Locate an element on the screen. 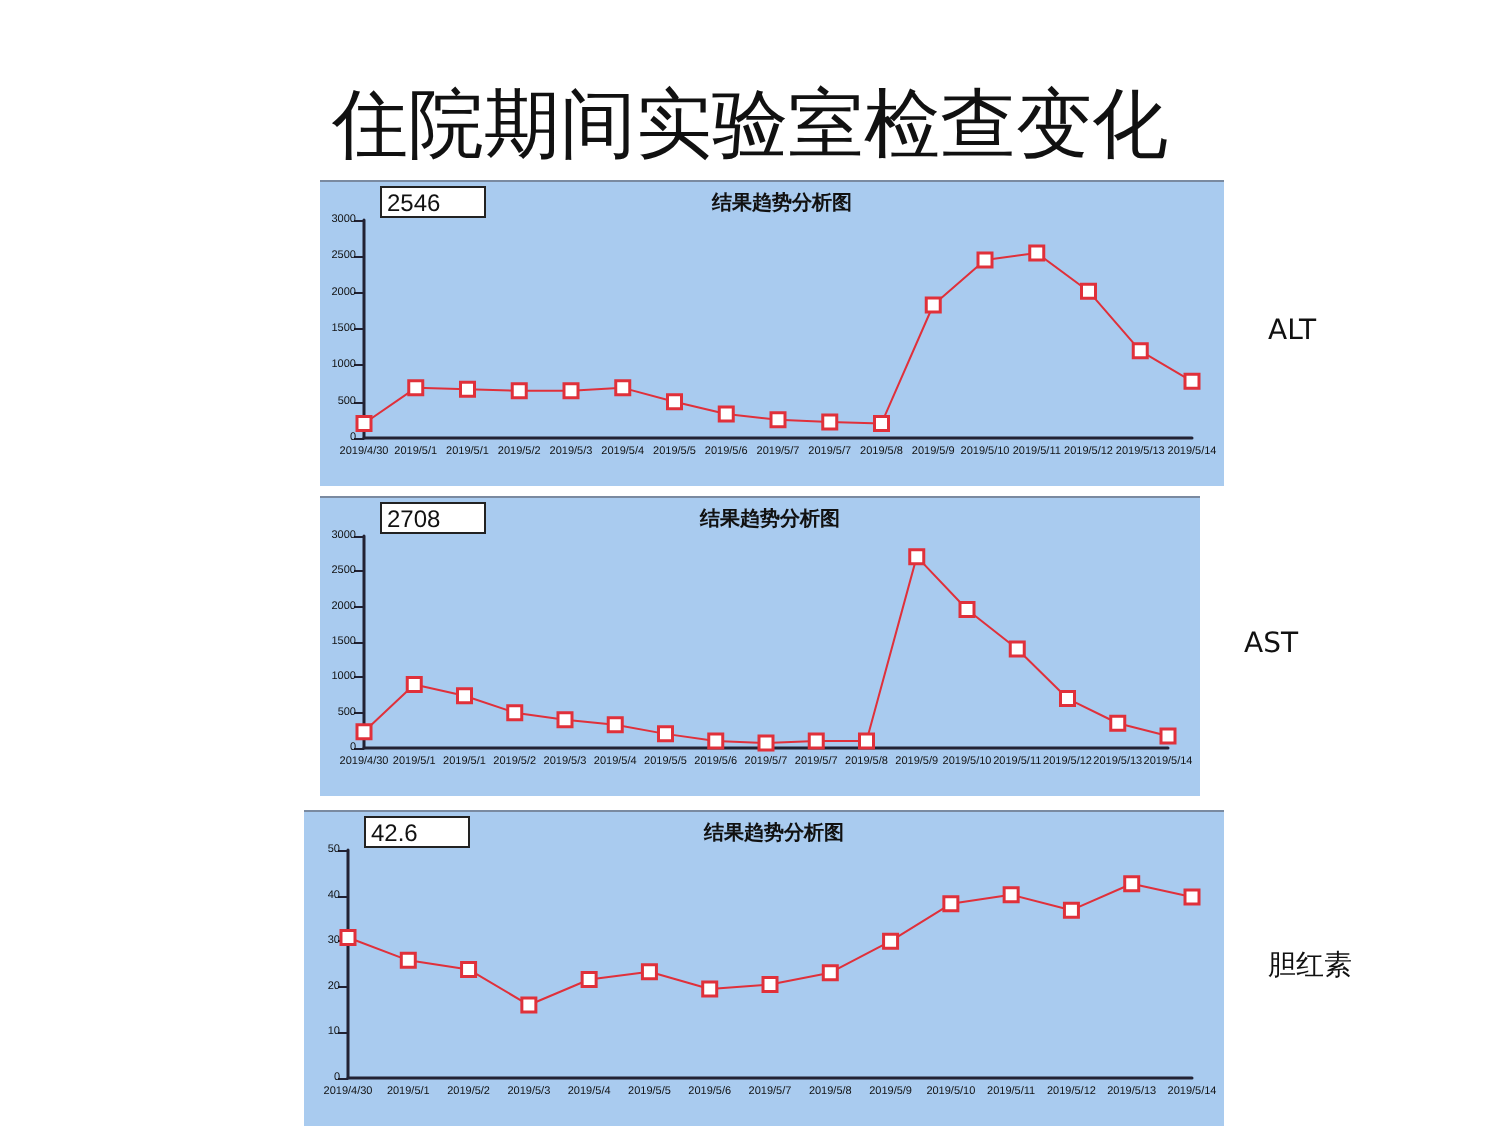 The image size is (1500, 1126). text: ALT is located at coordinates (1292, 331).